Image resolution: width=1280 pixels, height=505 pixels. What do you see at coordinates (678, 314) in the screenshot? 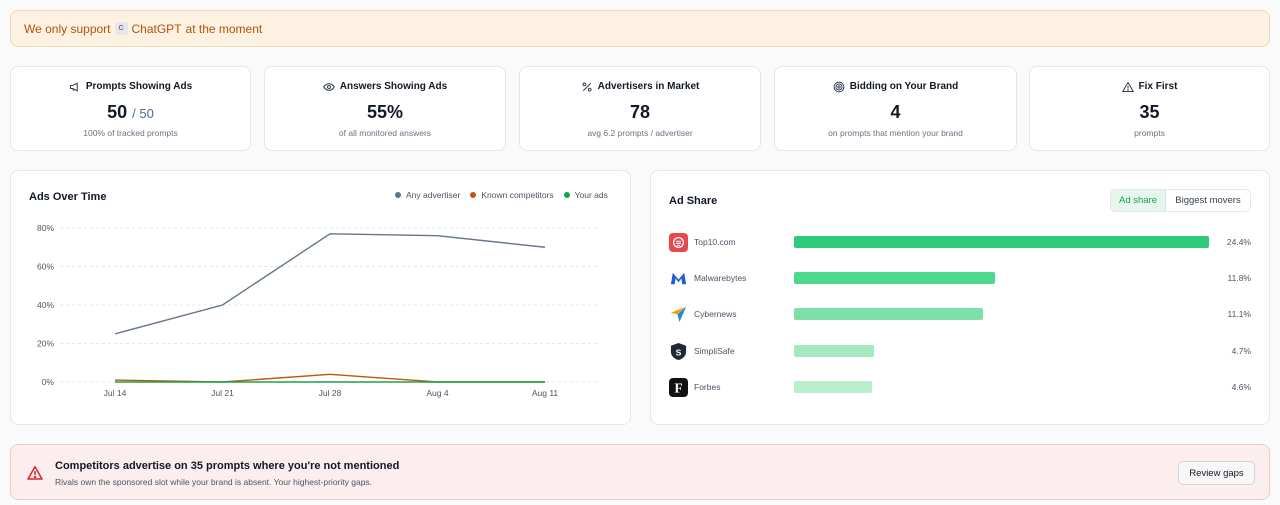
I see `cybernews-logo-icon` at bounding box center [678, 314].